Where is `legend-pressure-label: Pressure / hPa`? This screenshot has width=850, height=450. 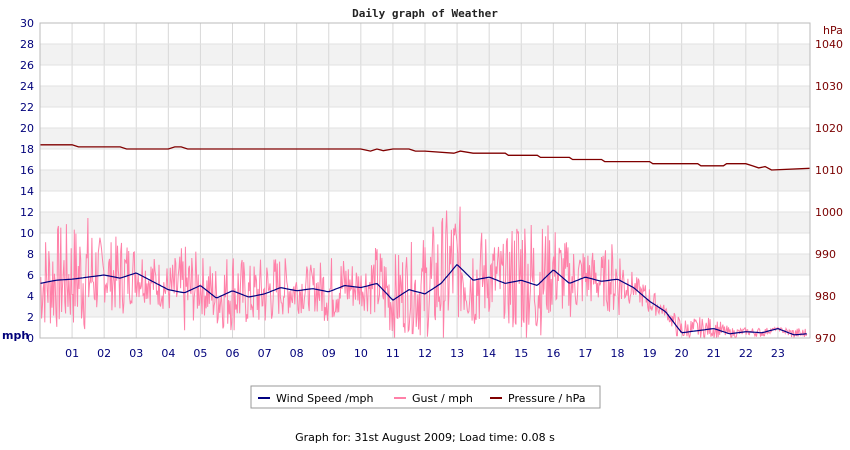
legend-pressure-label: Pressure / hPa is located at coordinates (547, 398).